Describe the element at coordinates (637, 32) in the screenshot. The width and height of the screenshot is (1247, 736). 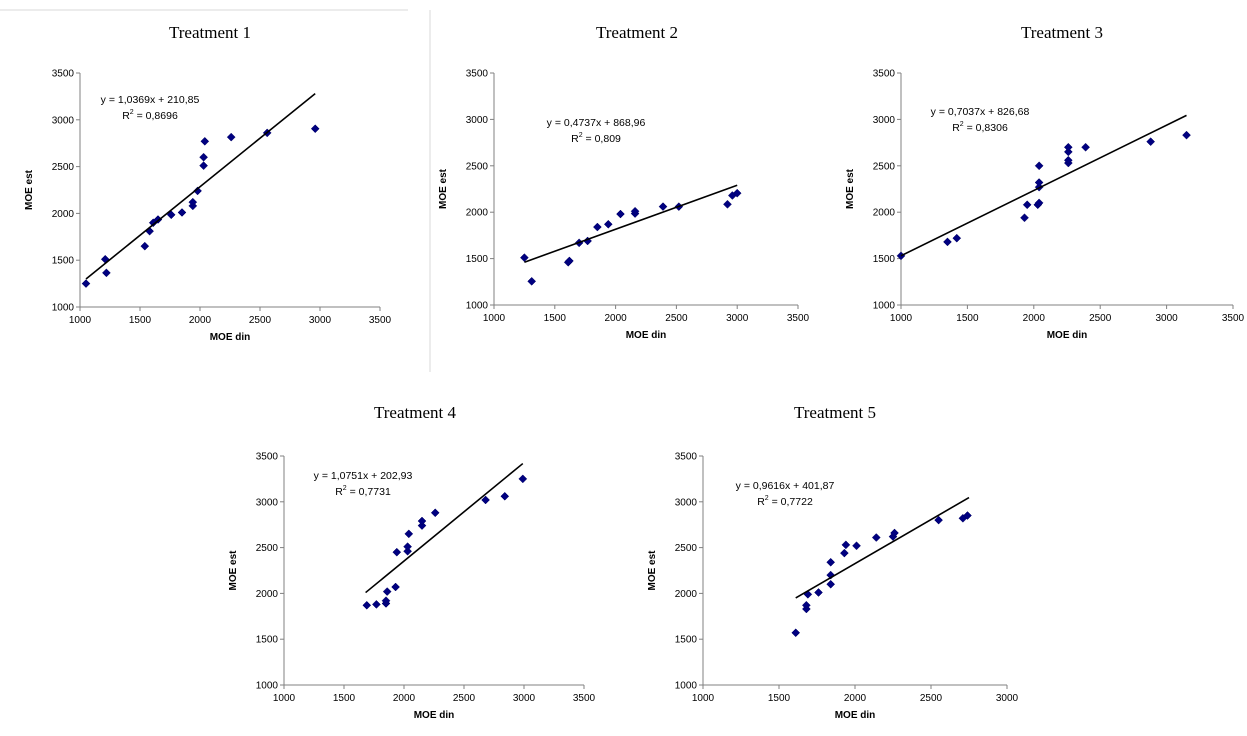
I see `chart-title: Treatment 2` at that location.